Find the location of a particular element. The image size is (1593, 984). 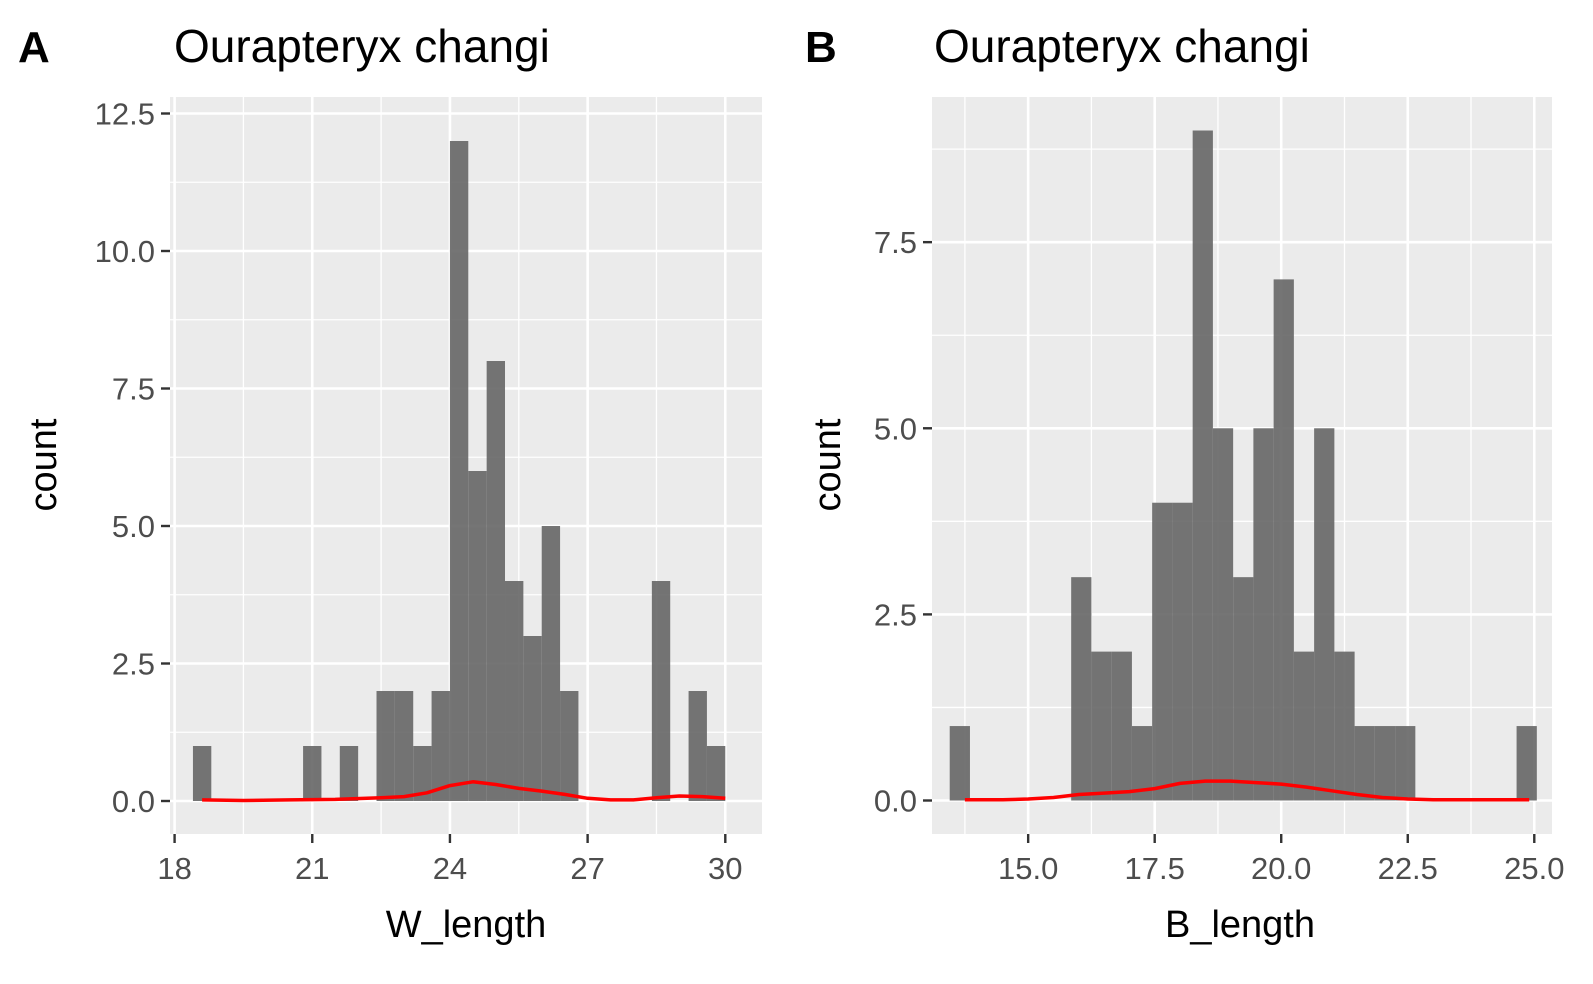

density-curve-a is located at coordinates (464, 791).